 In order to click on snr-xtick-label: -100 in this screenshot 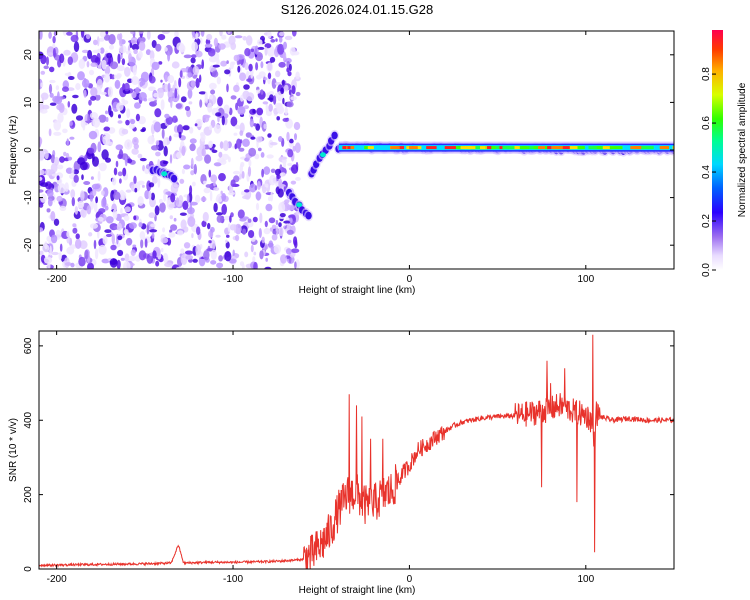, I will do `click(233, 579)`.